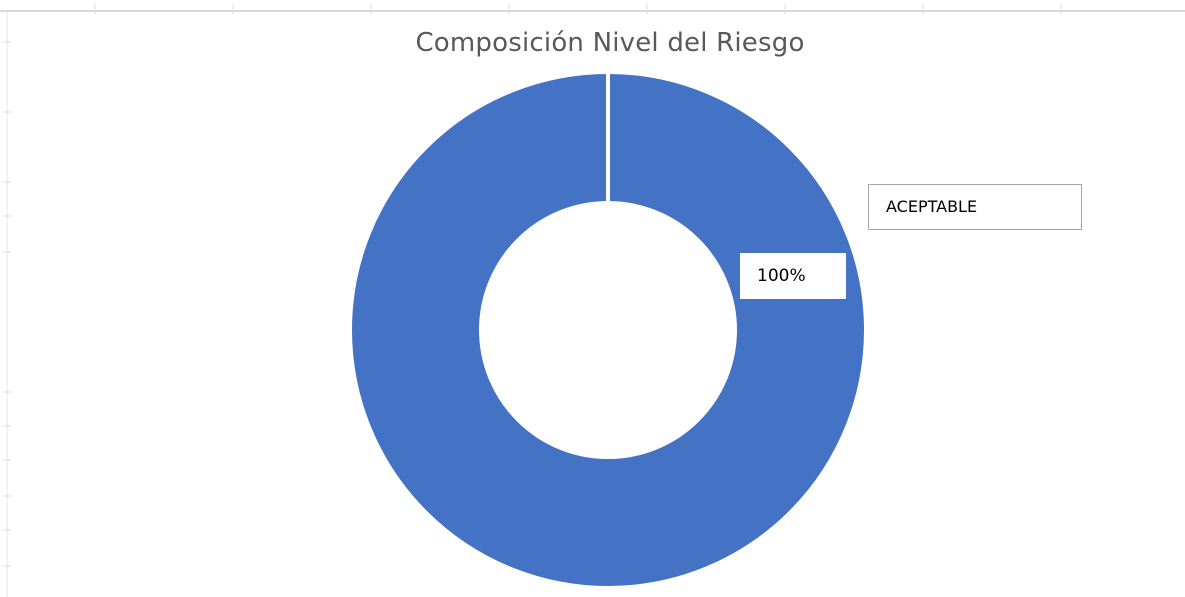  What do you see at coordinates (793, 276) in the screenshot?
I see `value-data-label: 100%` at bounding box center [793, 276].